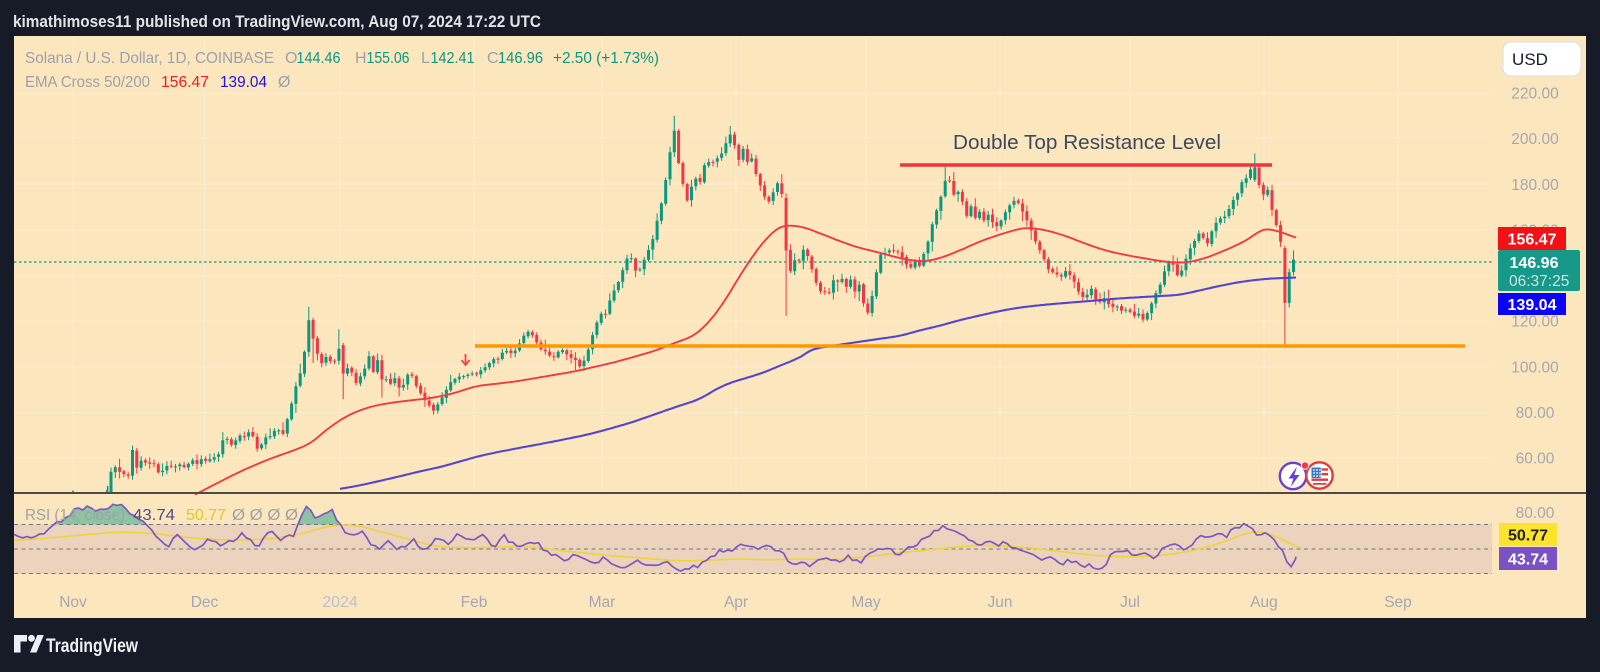 This screenshot has height=672, width=1600. I want to click on svg-text: Jun, so click(1000, 602).